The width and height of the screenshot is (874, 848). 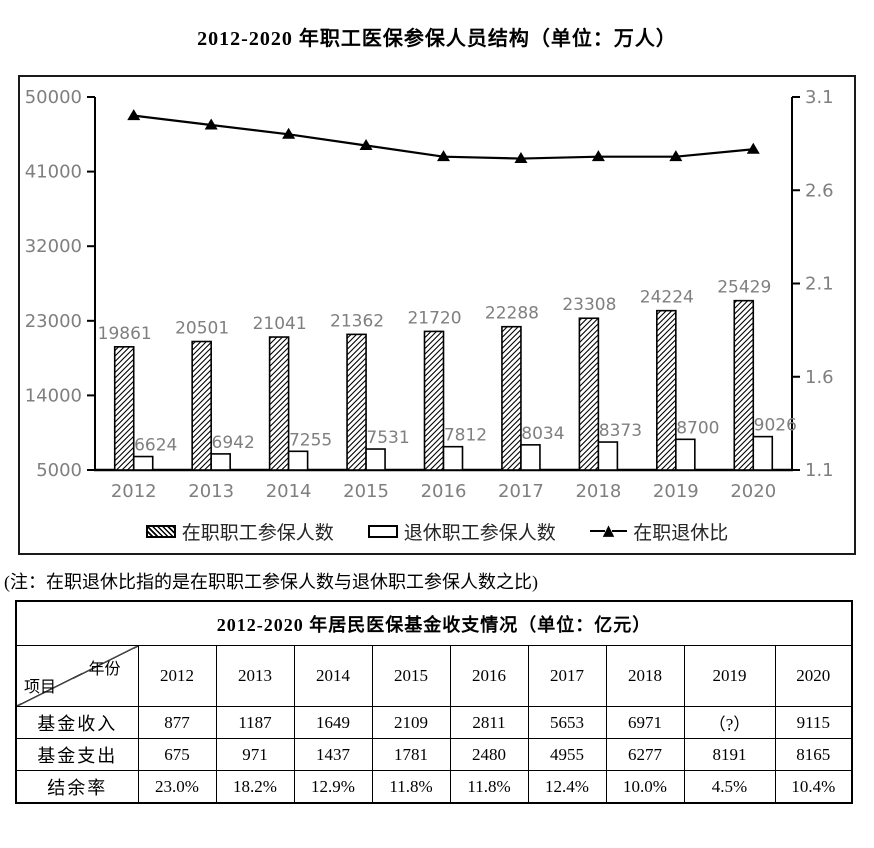 I want to click on legend-label: 在职职工参保人数, so click(x=257, y=532).